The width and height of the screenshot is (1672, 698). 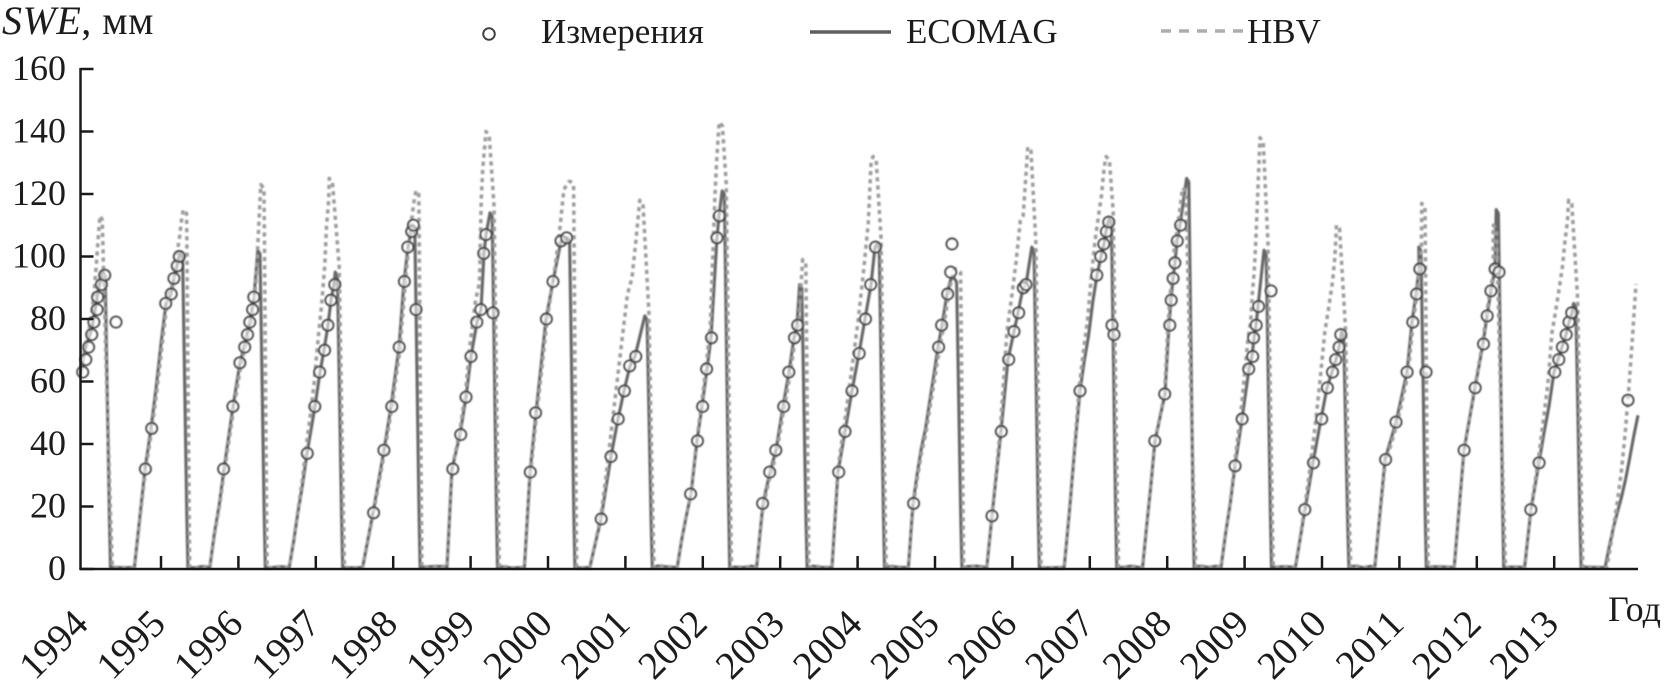 I want to click on svg-text: 80, so click(x=48, y=318).